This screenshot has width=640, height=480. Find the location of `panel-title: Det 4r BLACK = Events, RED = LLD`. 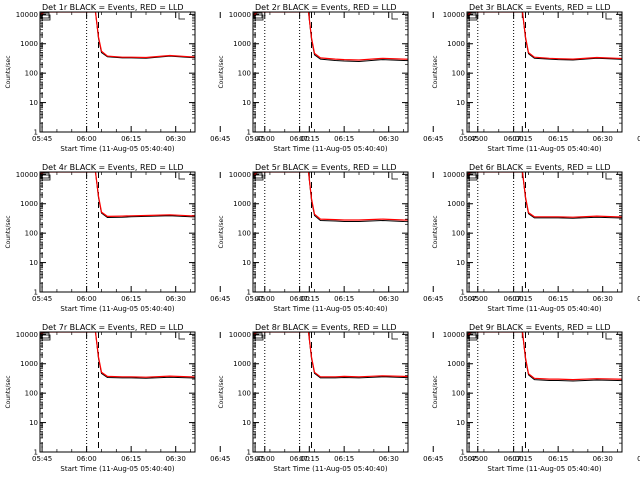

panel-title: Det 4r BLACK = Events, RED = LLD is located at coordinates (113, 167).